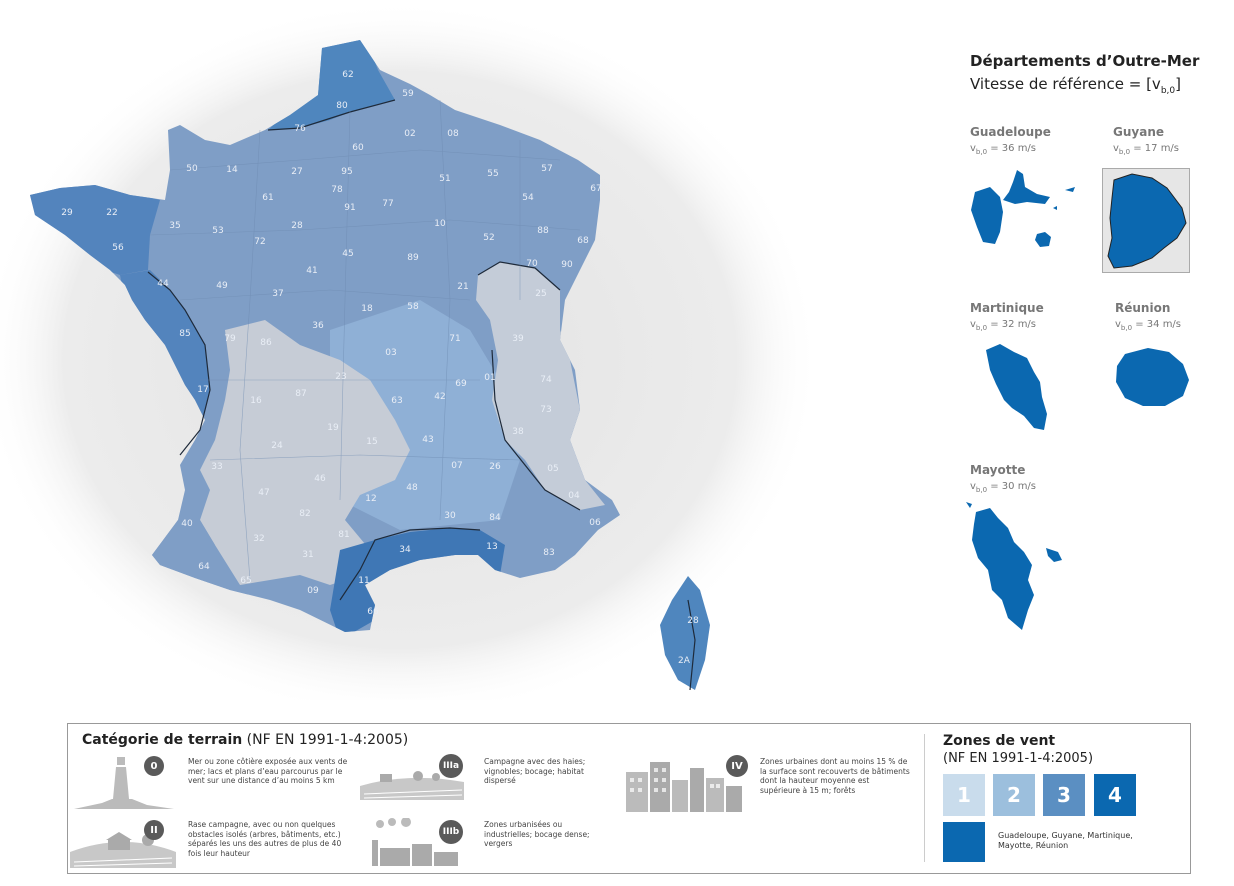  What do you see at coordinates (388, 204) in the screenshot?
I see `dept-label: 77` at bounding box center [388, 204].